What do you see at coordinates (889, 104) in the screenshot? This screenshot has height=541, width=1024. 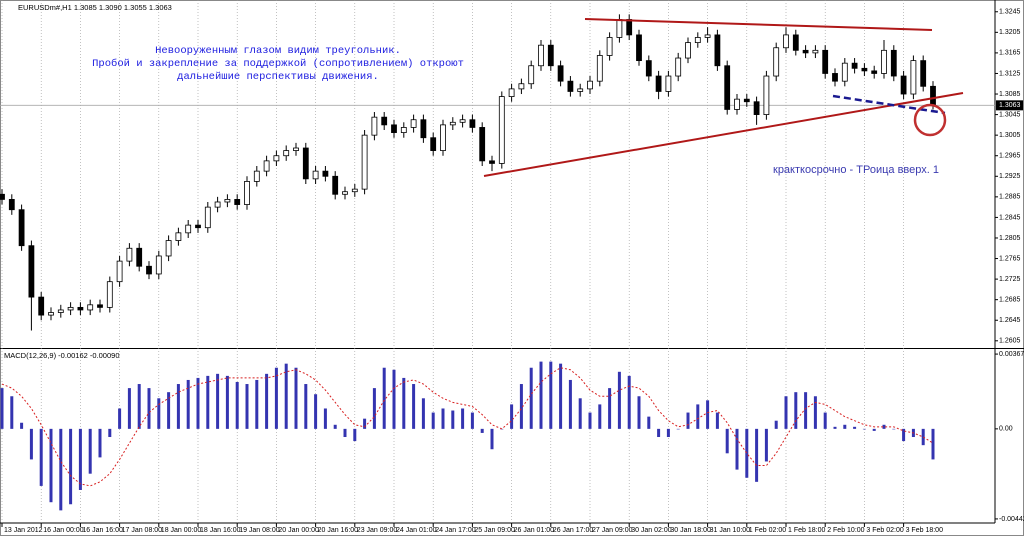 I see `breakout-line` at bounding box center [889, 104].